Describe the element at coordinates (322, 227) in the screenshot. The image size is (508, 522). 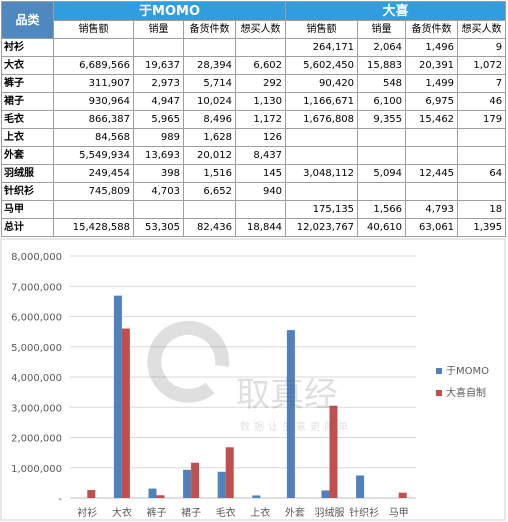
I see `value-cell: 12,023,767` at that location.